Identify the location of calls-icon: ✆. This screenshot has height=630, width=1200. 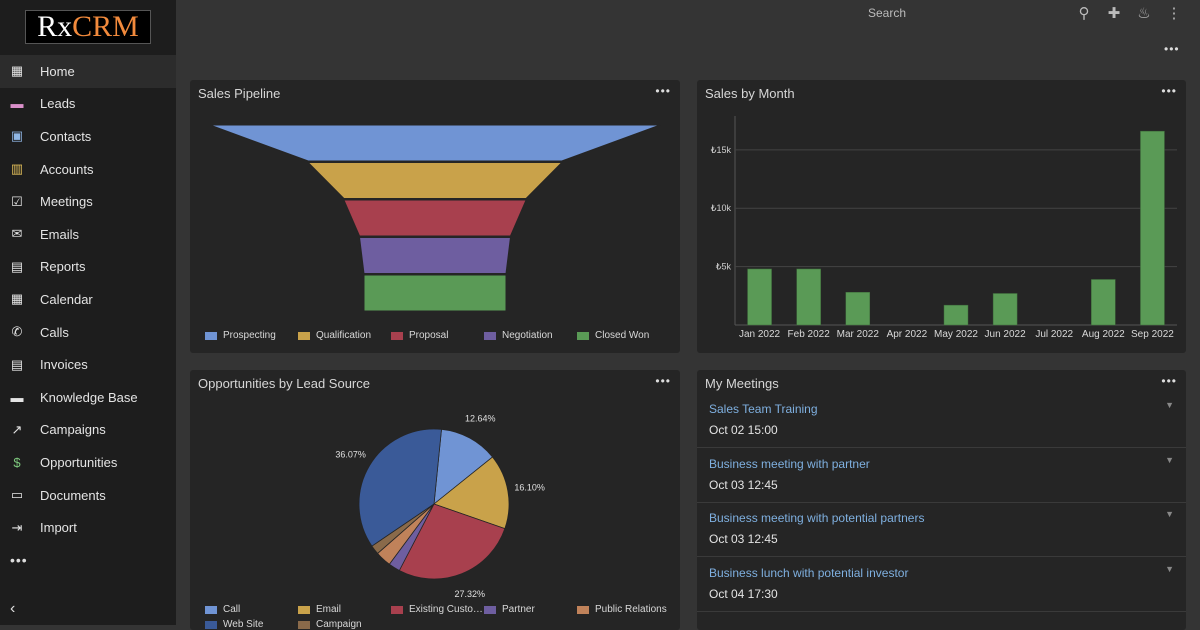
(17, 332).